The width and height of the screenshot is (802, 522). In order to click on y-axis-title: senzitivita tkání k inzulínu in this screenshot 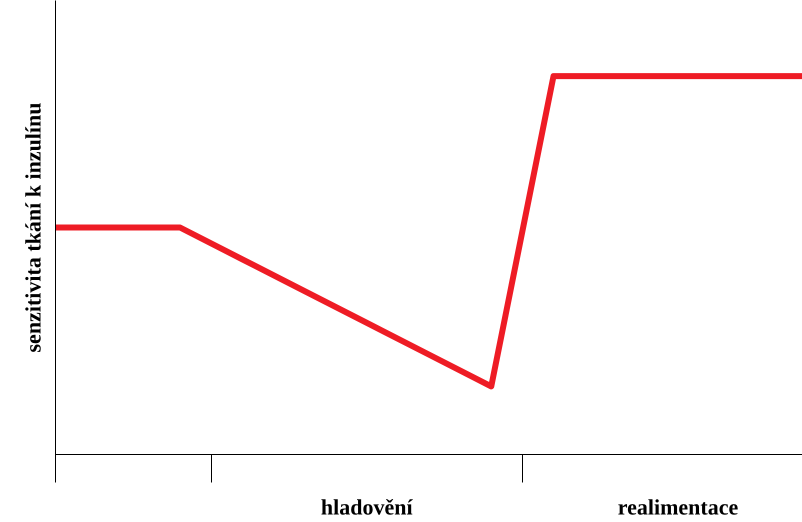, I will do `click(33, 227)`.